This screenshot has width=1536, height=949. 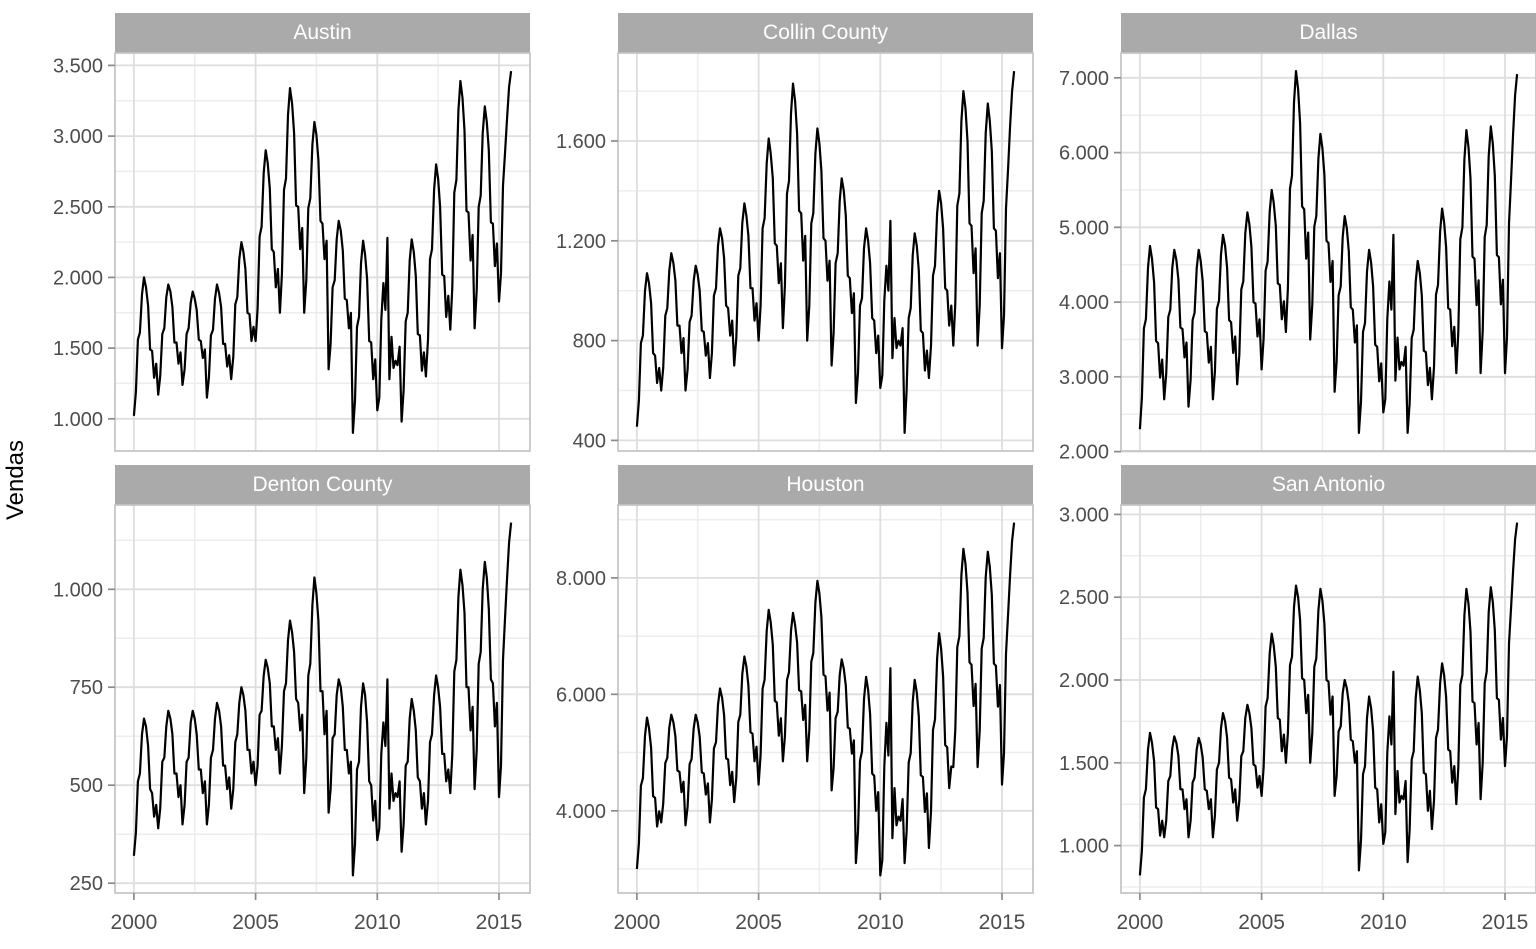 I want to click on facet-strip-san-antonio: San Antonio, so click(x=1328, y=485).